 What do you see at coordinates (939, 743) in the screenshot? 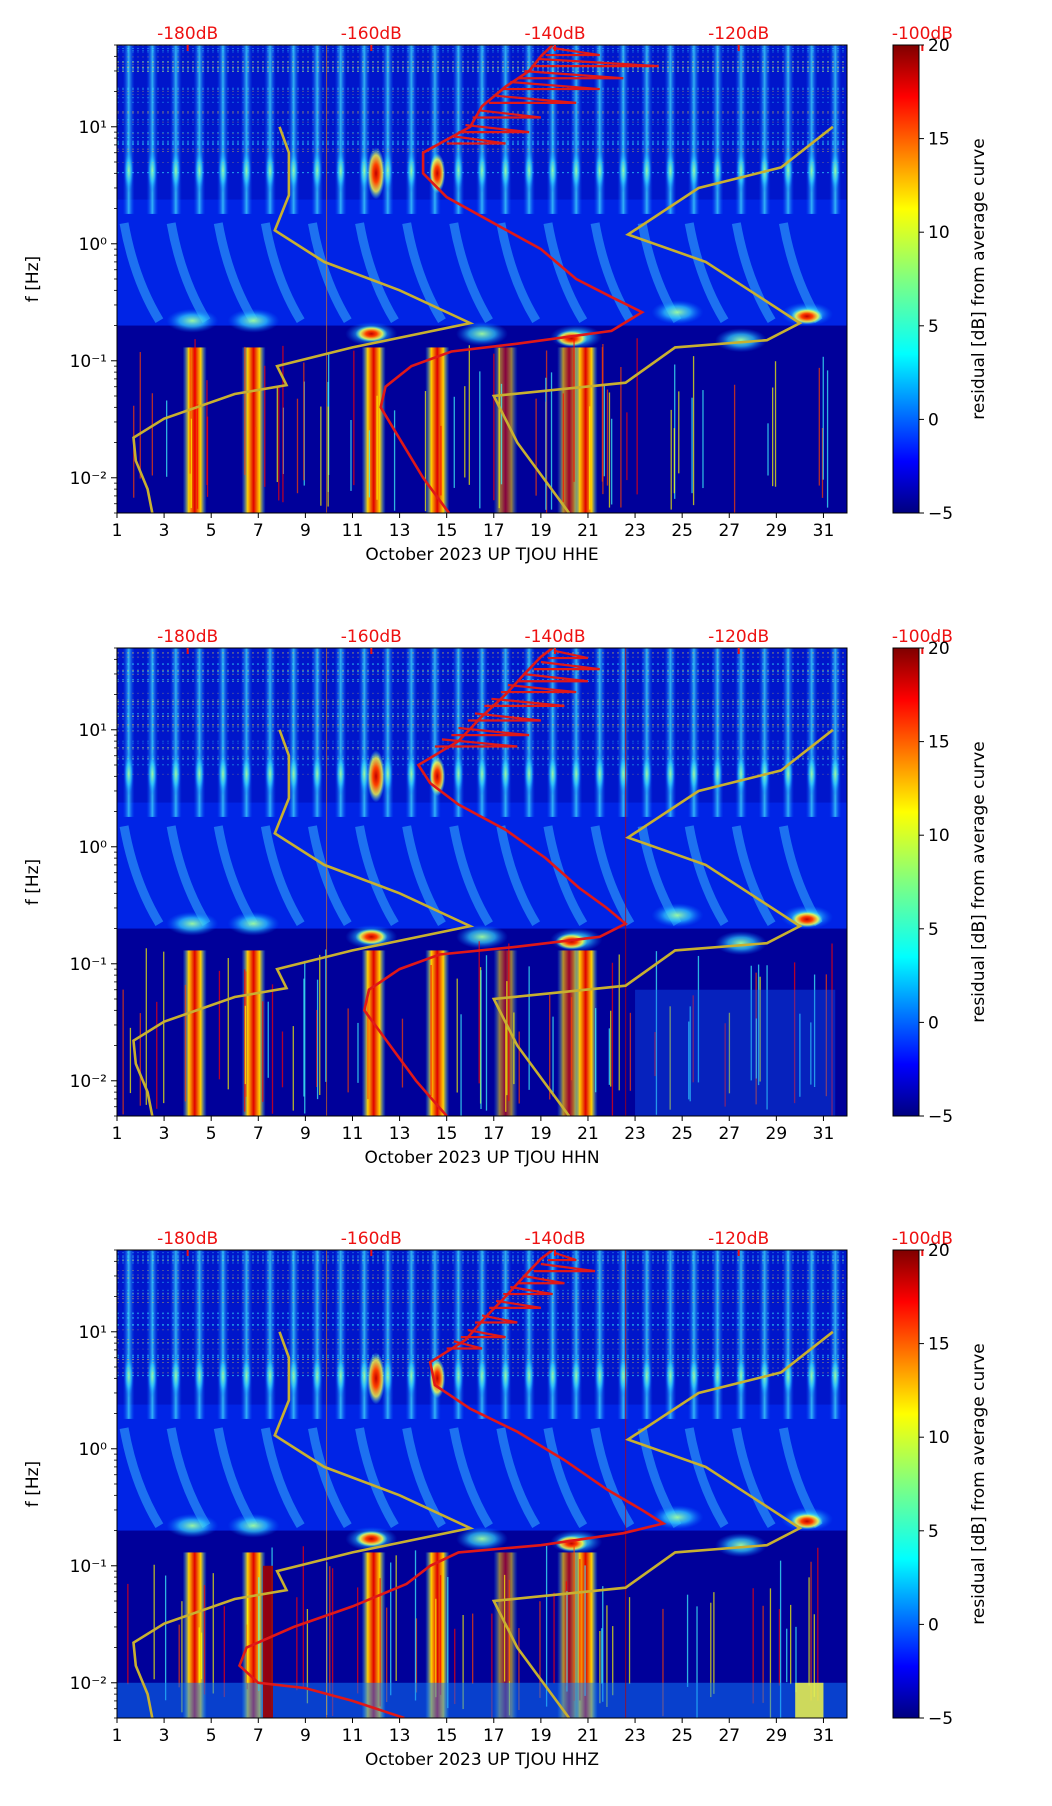
I see `colorbar-tick-label: 15` at bounding box center [939, 743].